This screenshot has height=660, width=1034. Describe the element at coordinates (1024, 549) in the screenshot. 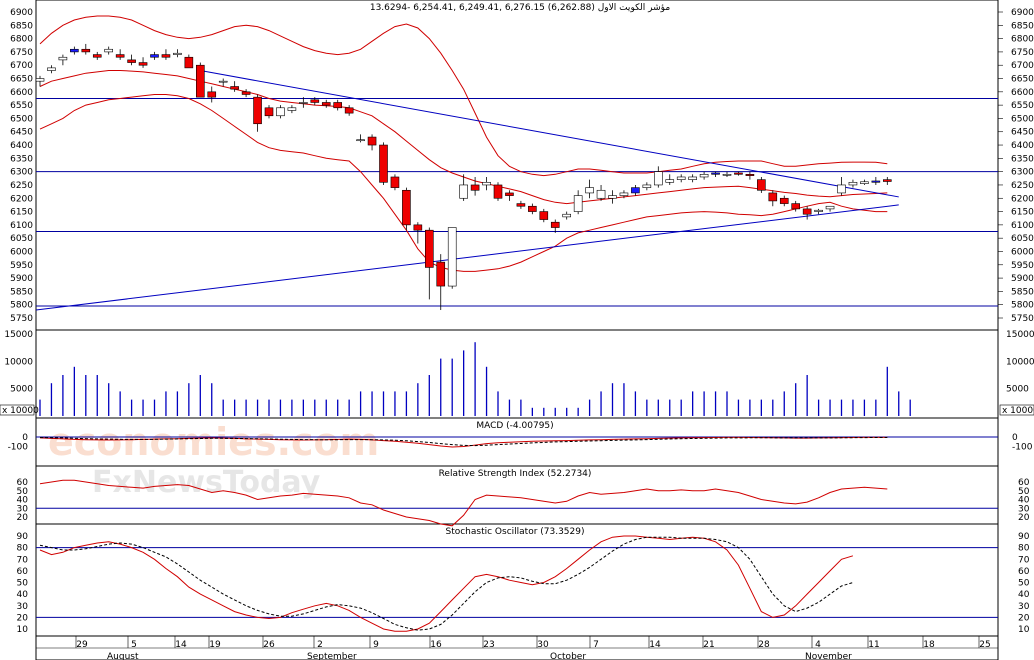

I see `stoch-tick-label-right: 80` at that location.